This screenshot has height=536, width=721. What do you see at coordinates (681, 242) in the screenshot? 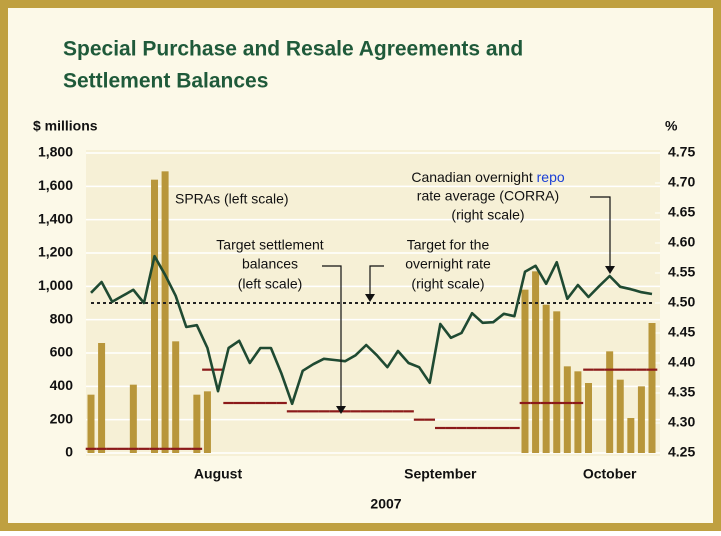
I see `y2-tick-label: 4.60` at bounding box center [681, 242].